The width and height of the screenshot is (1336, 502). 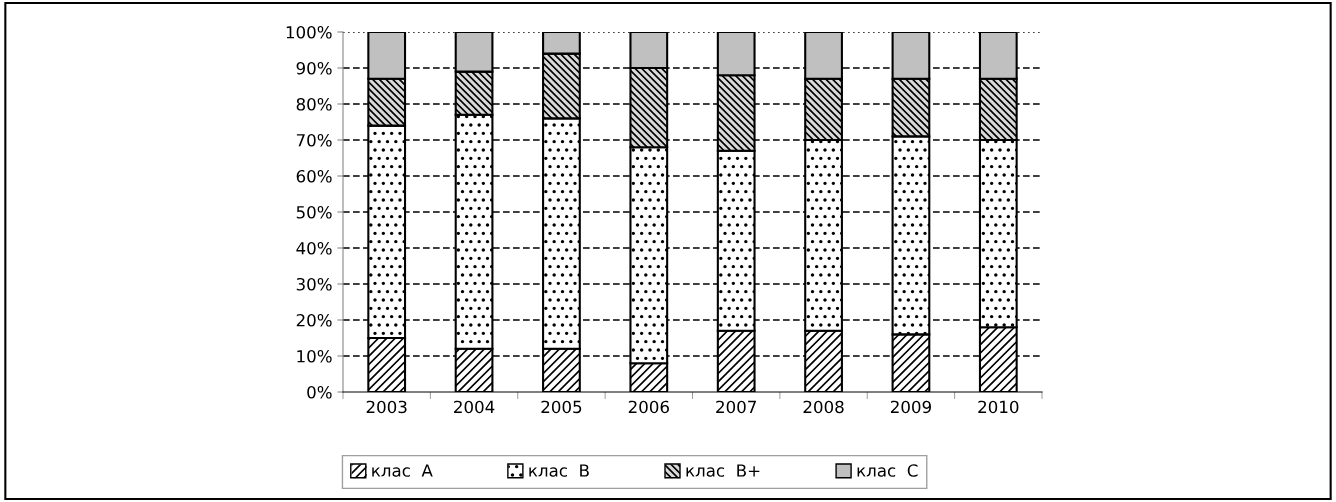 I want to click on x-tick-label: 2008, so click(x=823, y=407).